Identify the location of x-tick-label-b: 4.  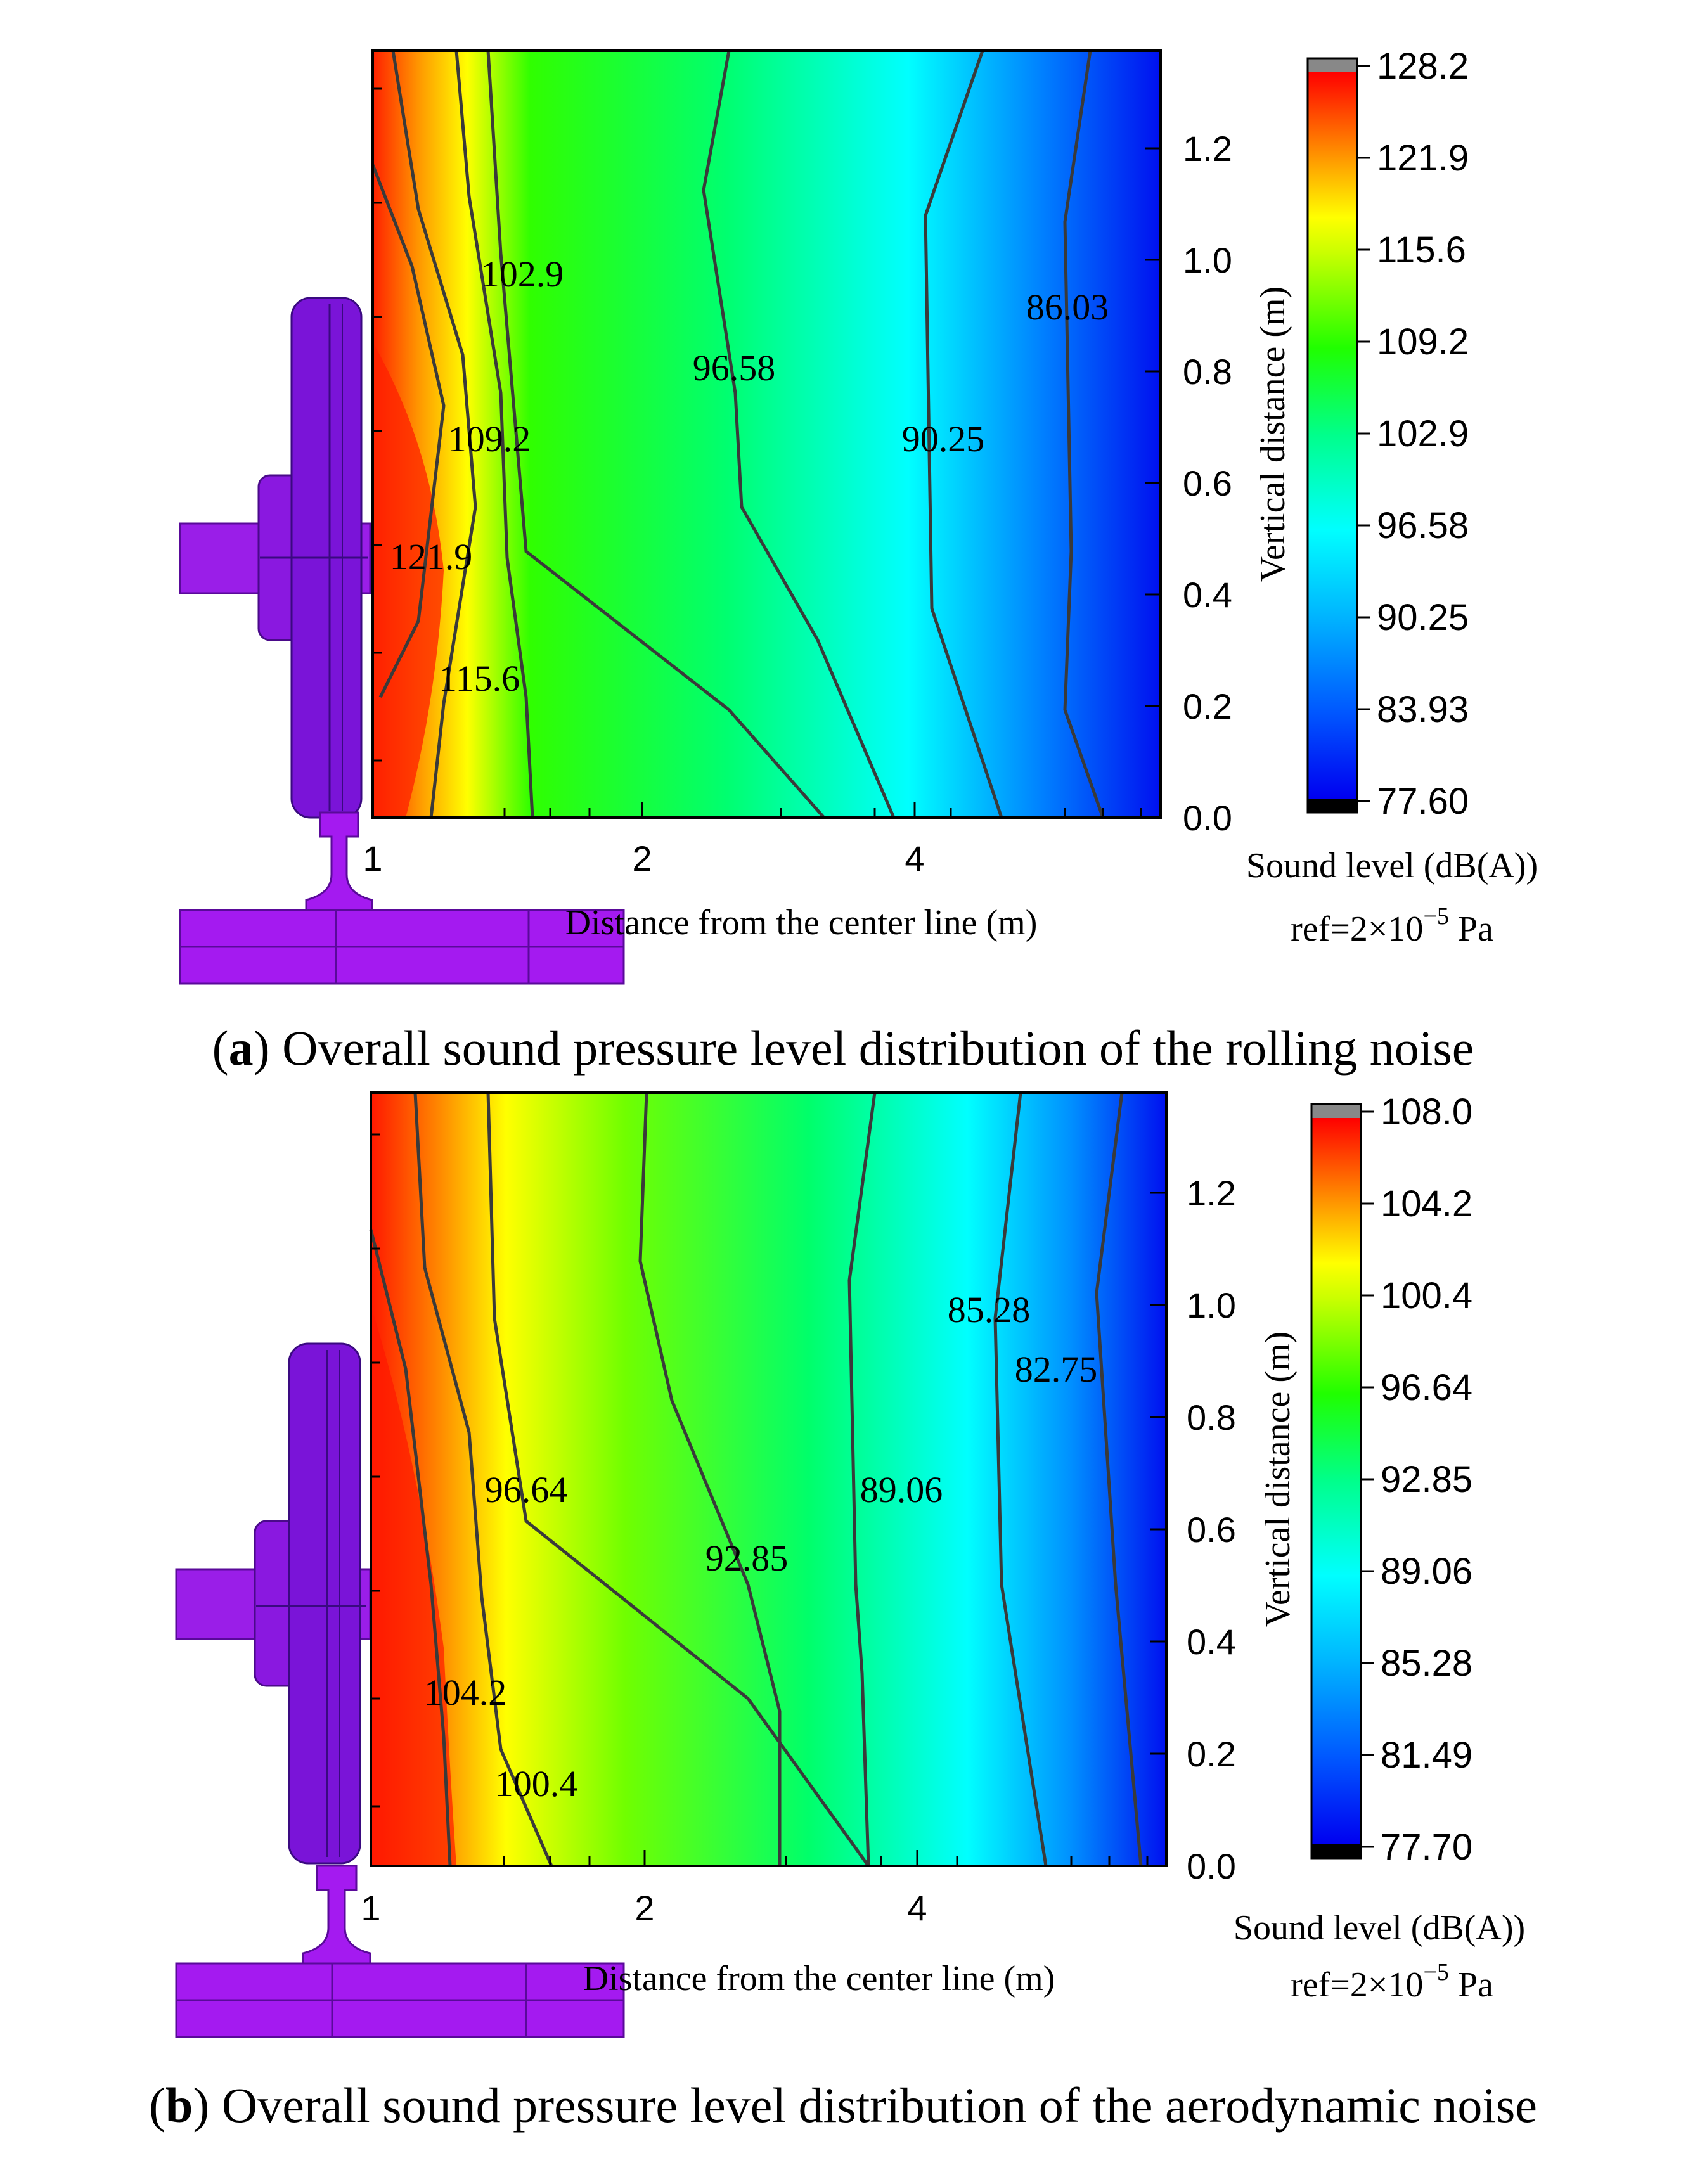
(917, 1908).